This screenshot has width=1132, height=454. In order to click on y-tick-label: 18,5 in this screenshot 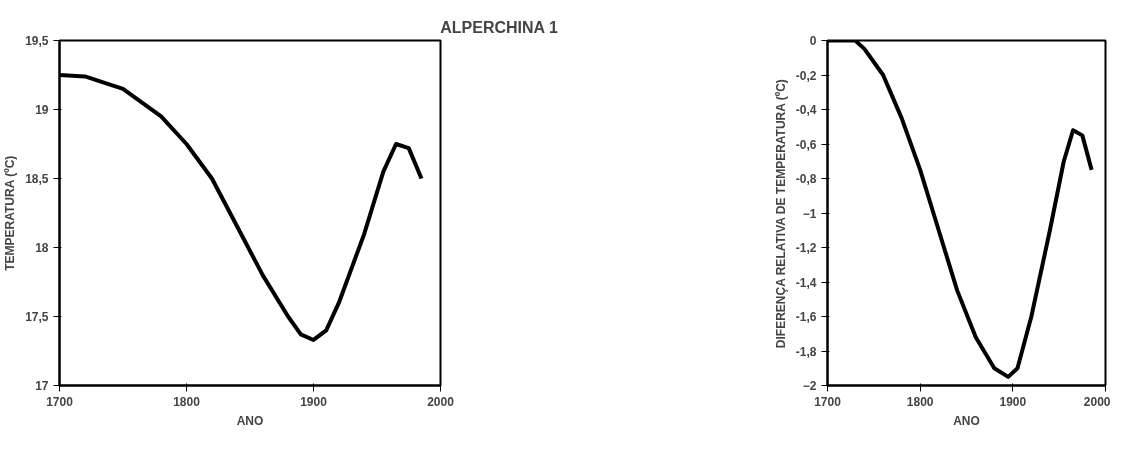, I will do `click(37, 179)`.